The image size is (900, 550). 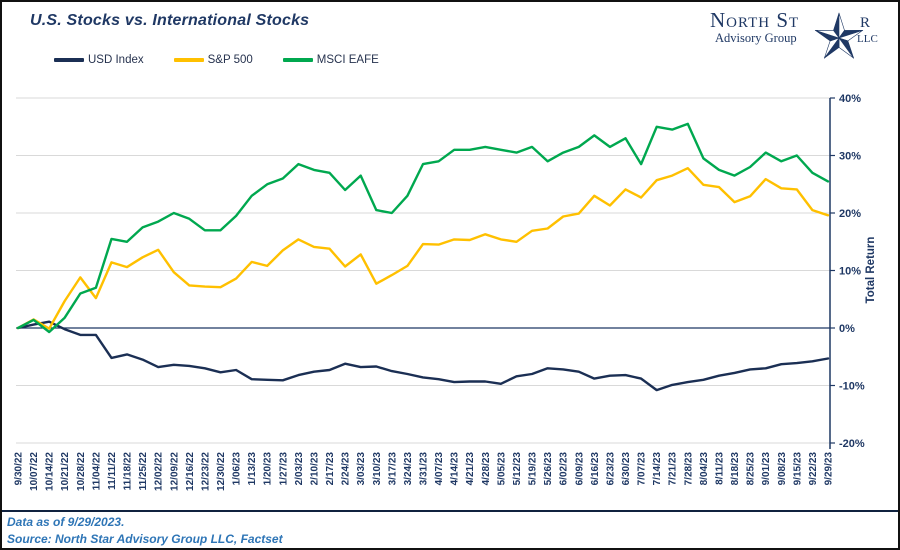 I want to click on footer-divider, so click(x=450, y=511).